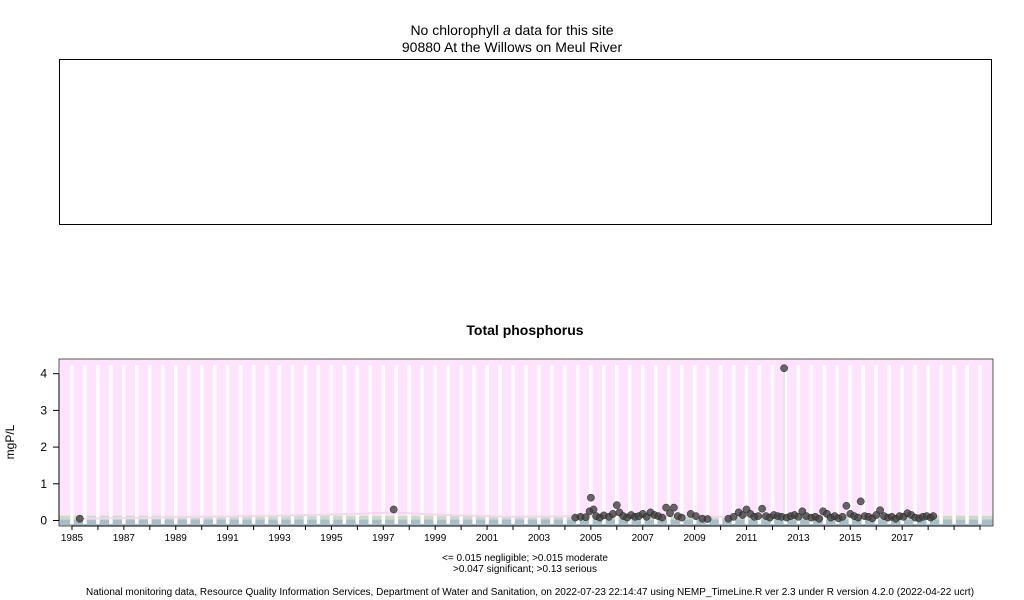  What do you see at coordinates (43, 520) in the screenshot?
I see `y-tick-label: 0` at bounding box center [43, 520].